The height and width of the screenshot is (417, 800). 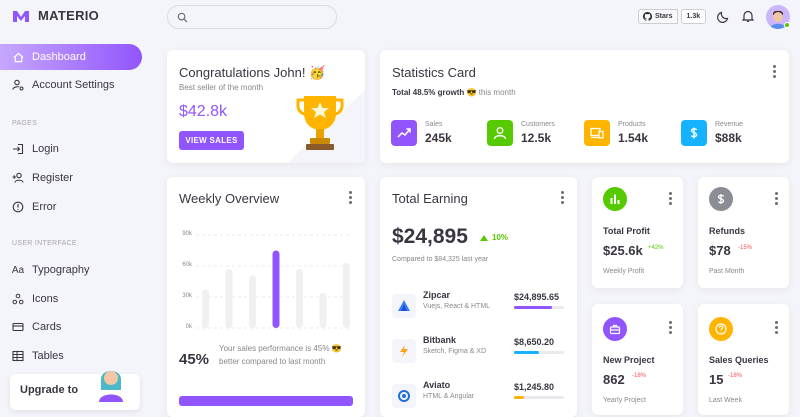 I want to click on sidebar-item-dashboard: Dashboard, so click(x=71, y=57).